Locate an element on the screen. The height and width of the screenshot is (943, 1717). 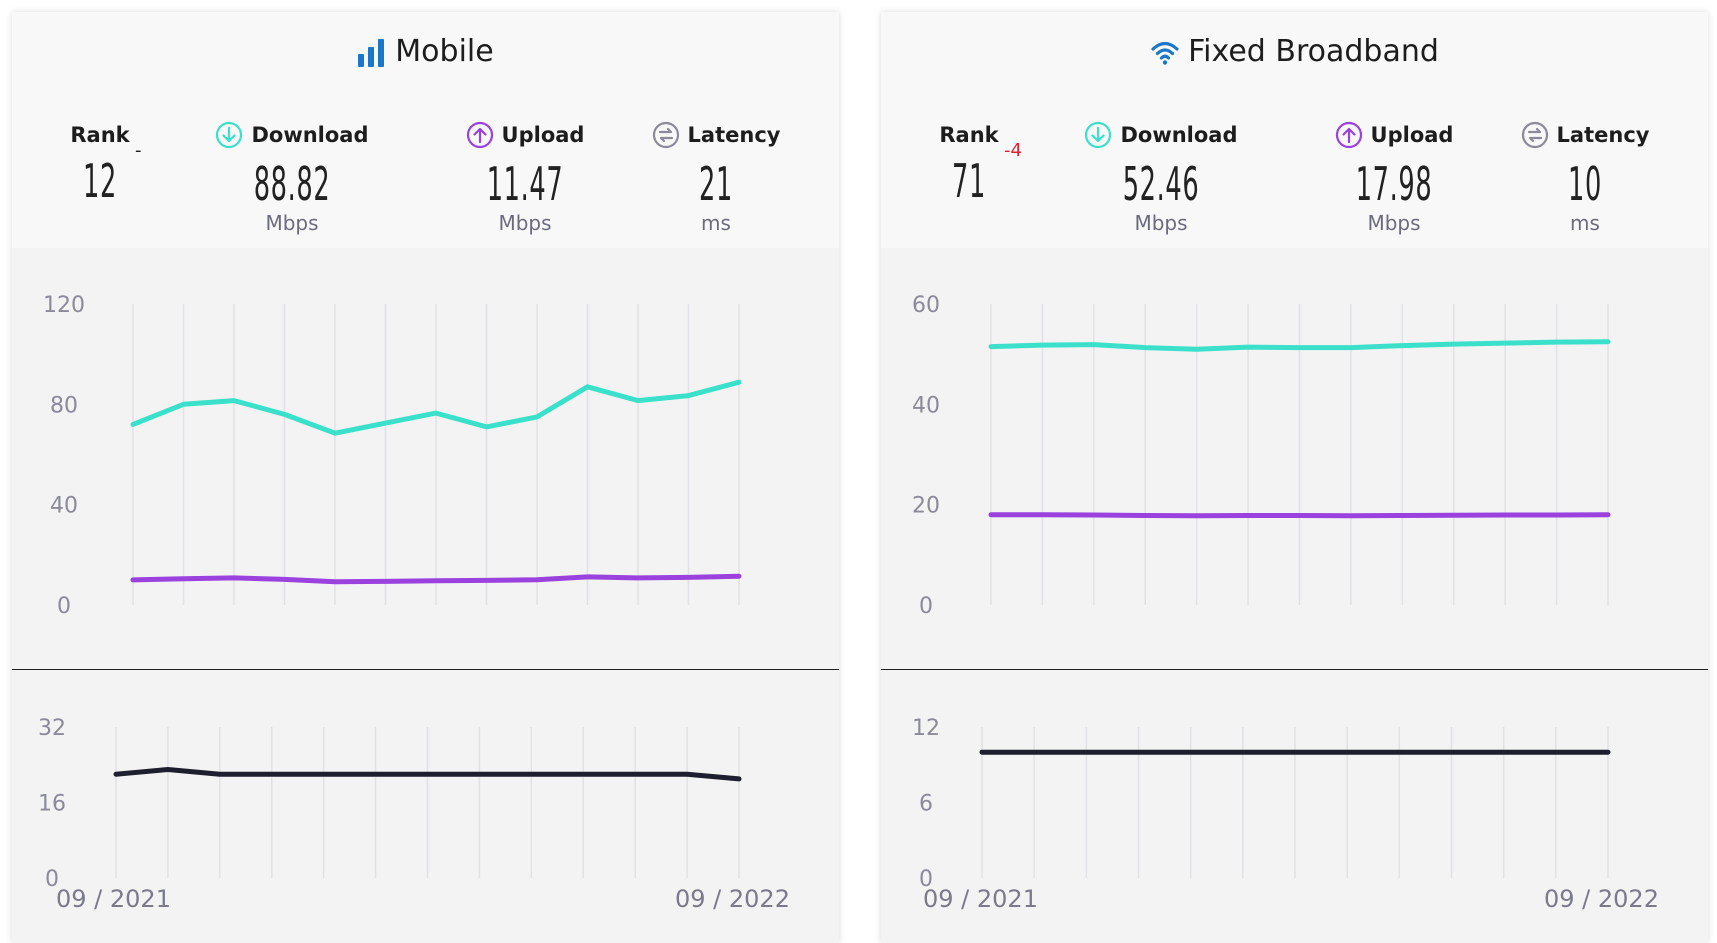
upload-value: 17.98 is located at coordinates (1394, 184).